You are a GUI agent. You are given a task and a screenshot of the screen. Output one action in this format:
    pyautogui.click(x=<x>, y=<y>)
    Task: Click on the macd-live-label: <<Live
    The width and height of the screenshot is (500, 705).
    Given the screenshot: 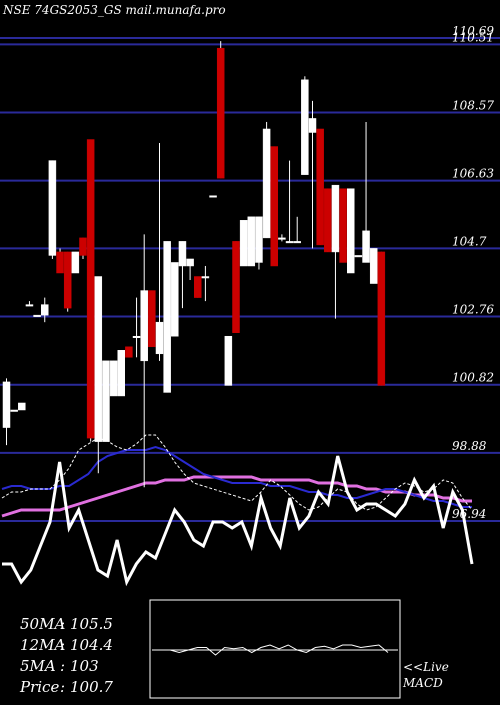 What is the action you would take?
    pyautogui.click(x=426, y=667)
    